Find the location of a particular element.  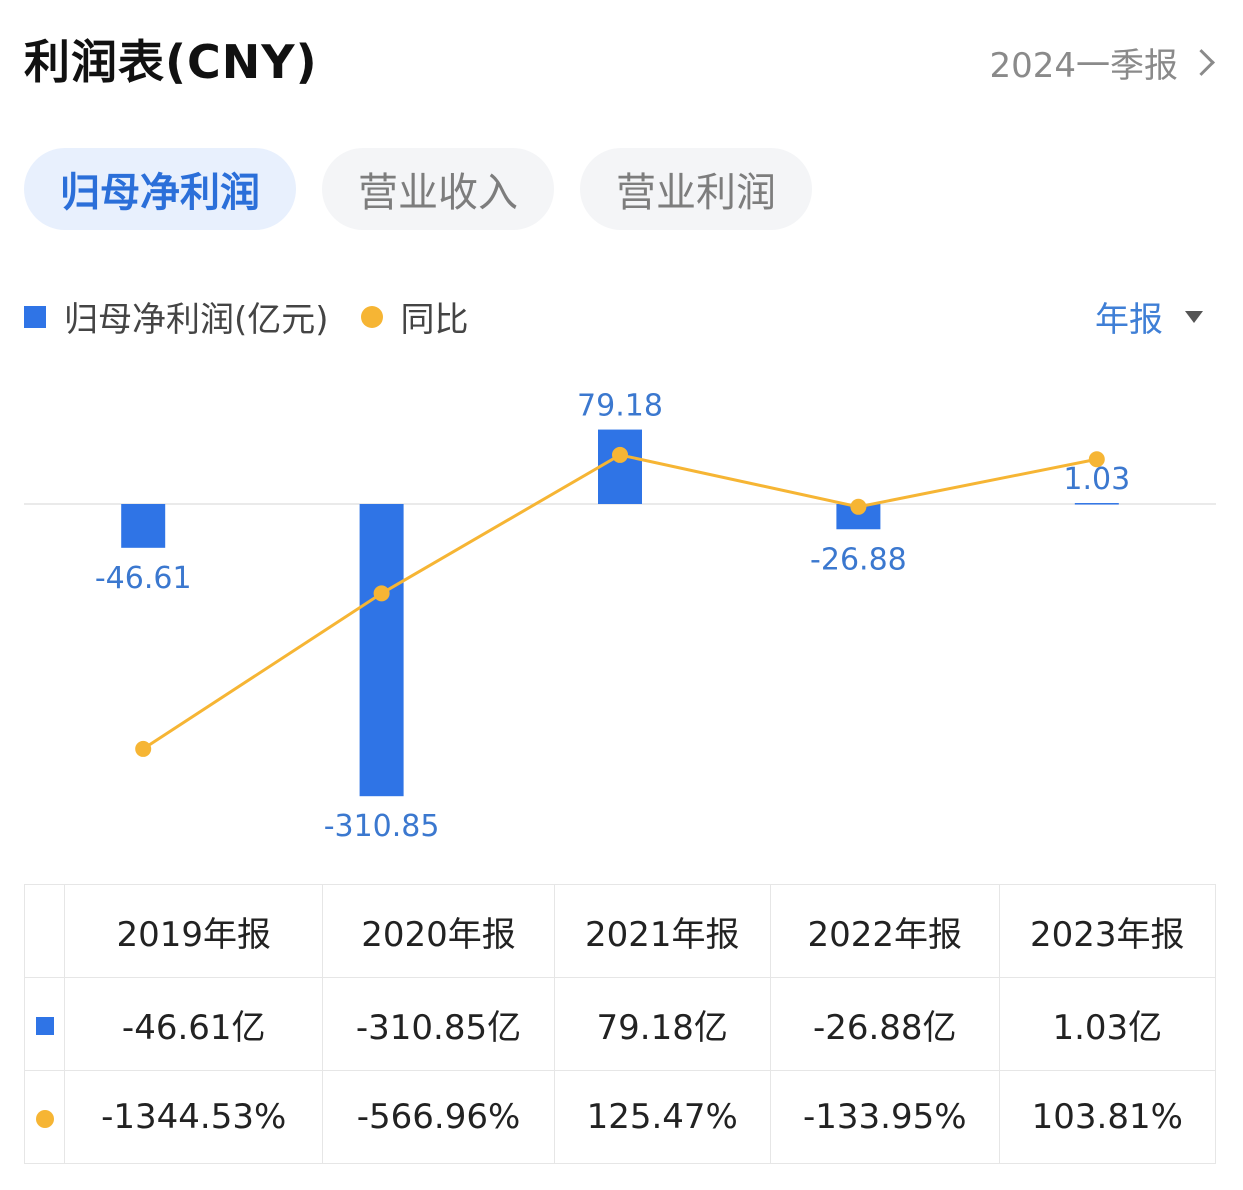

table-row: -46.61亿 -310.85亿 79.18亿 -26.88亿 1.03亿 is located at coordinates (620, 1024).